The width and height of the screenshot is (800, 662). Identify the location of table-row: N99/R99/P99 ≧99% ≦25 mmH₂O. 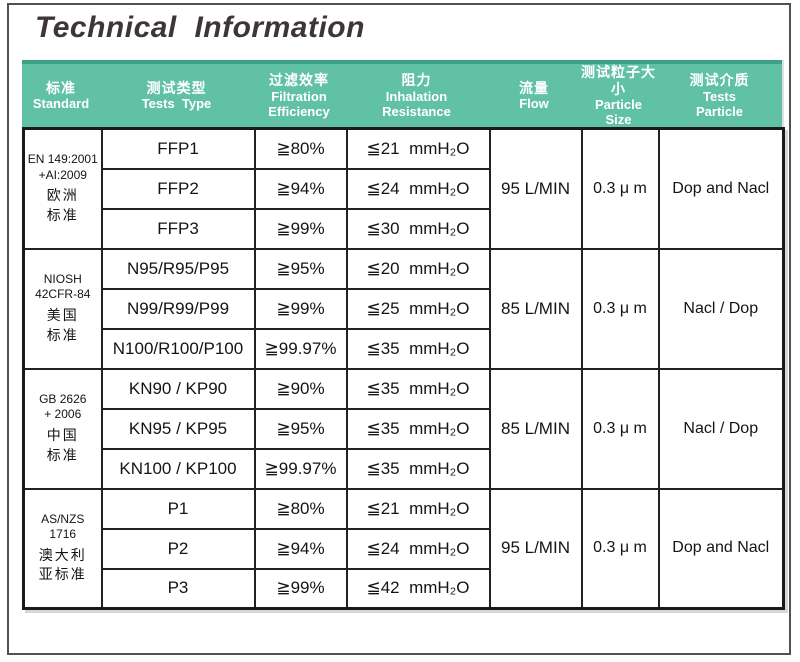
(404, 308).